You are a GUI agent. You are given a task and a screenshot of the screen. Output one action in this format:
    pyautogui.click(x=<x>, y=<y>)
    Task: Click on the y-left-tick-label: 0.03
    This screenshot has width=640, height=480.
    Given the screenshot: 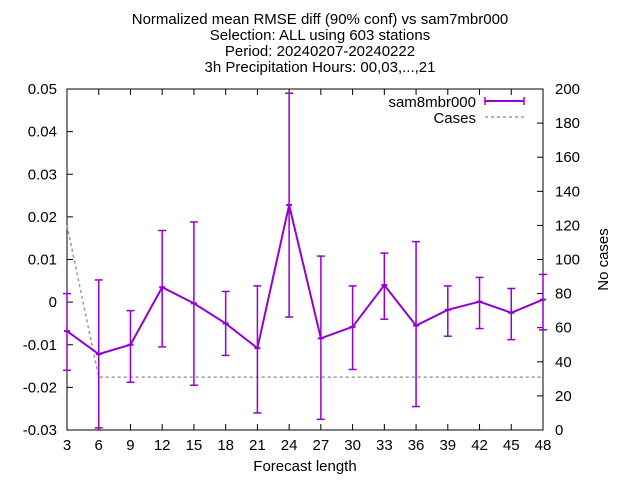 What is the action you would take?
    pyautogui.click(x=42, y=174)
    